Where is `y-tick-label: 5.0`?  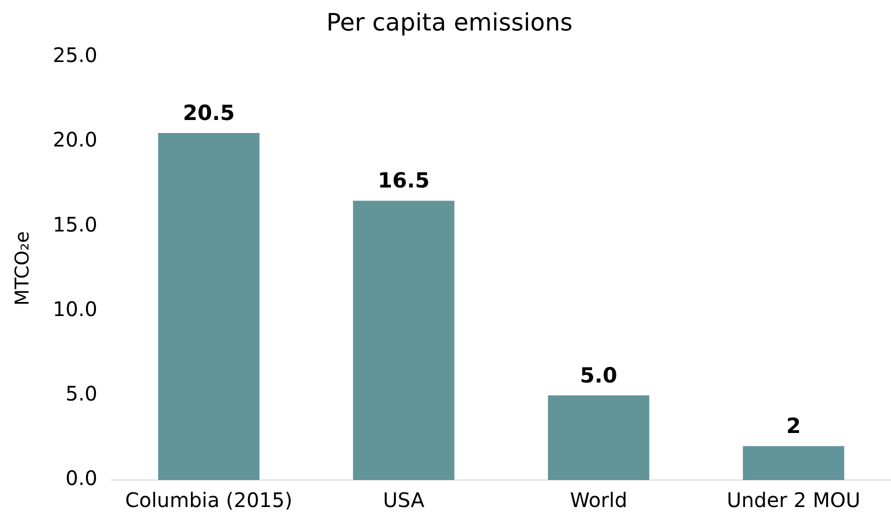 y-tick-label: 5.0 is located at coordinates (82, 394).